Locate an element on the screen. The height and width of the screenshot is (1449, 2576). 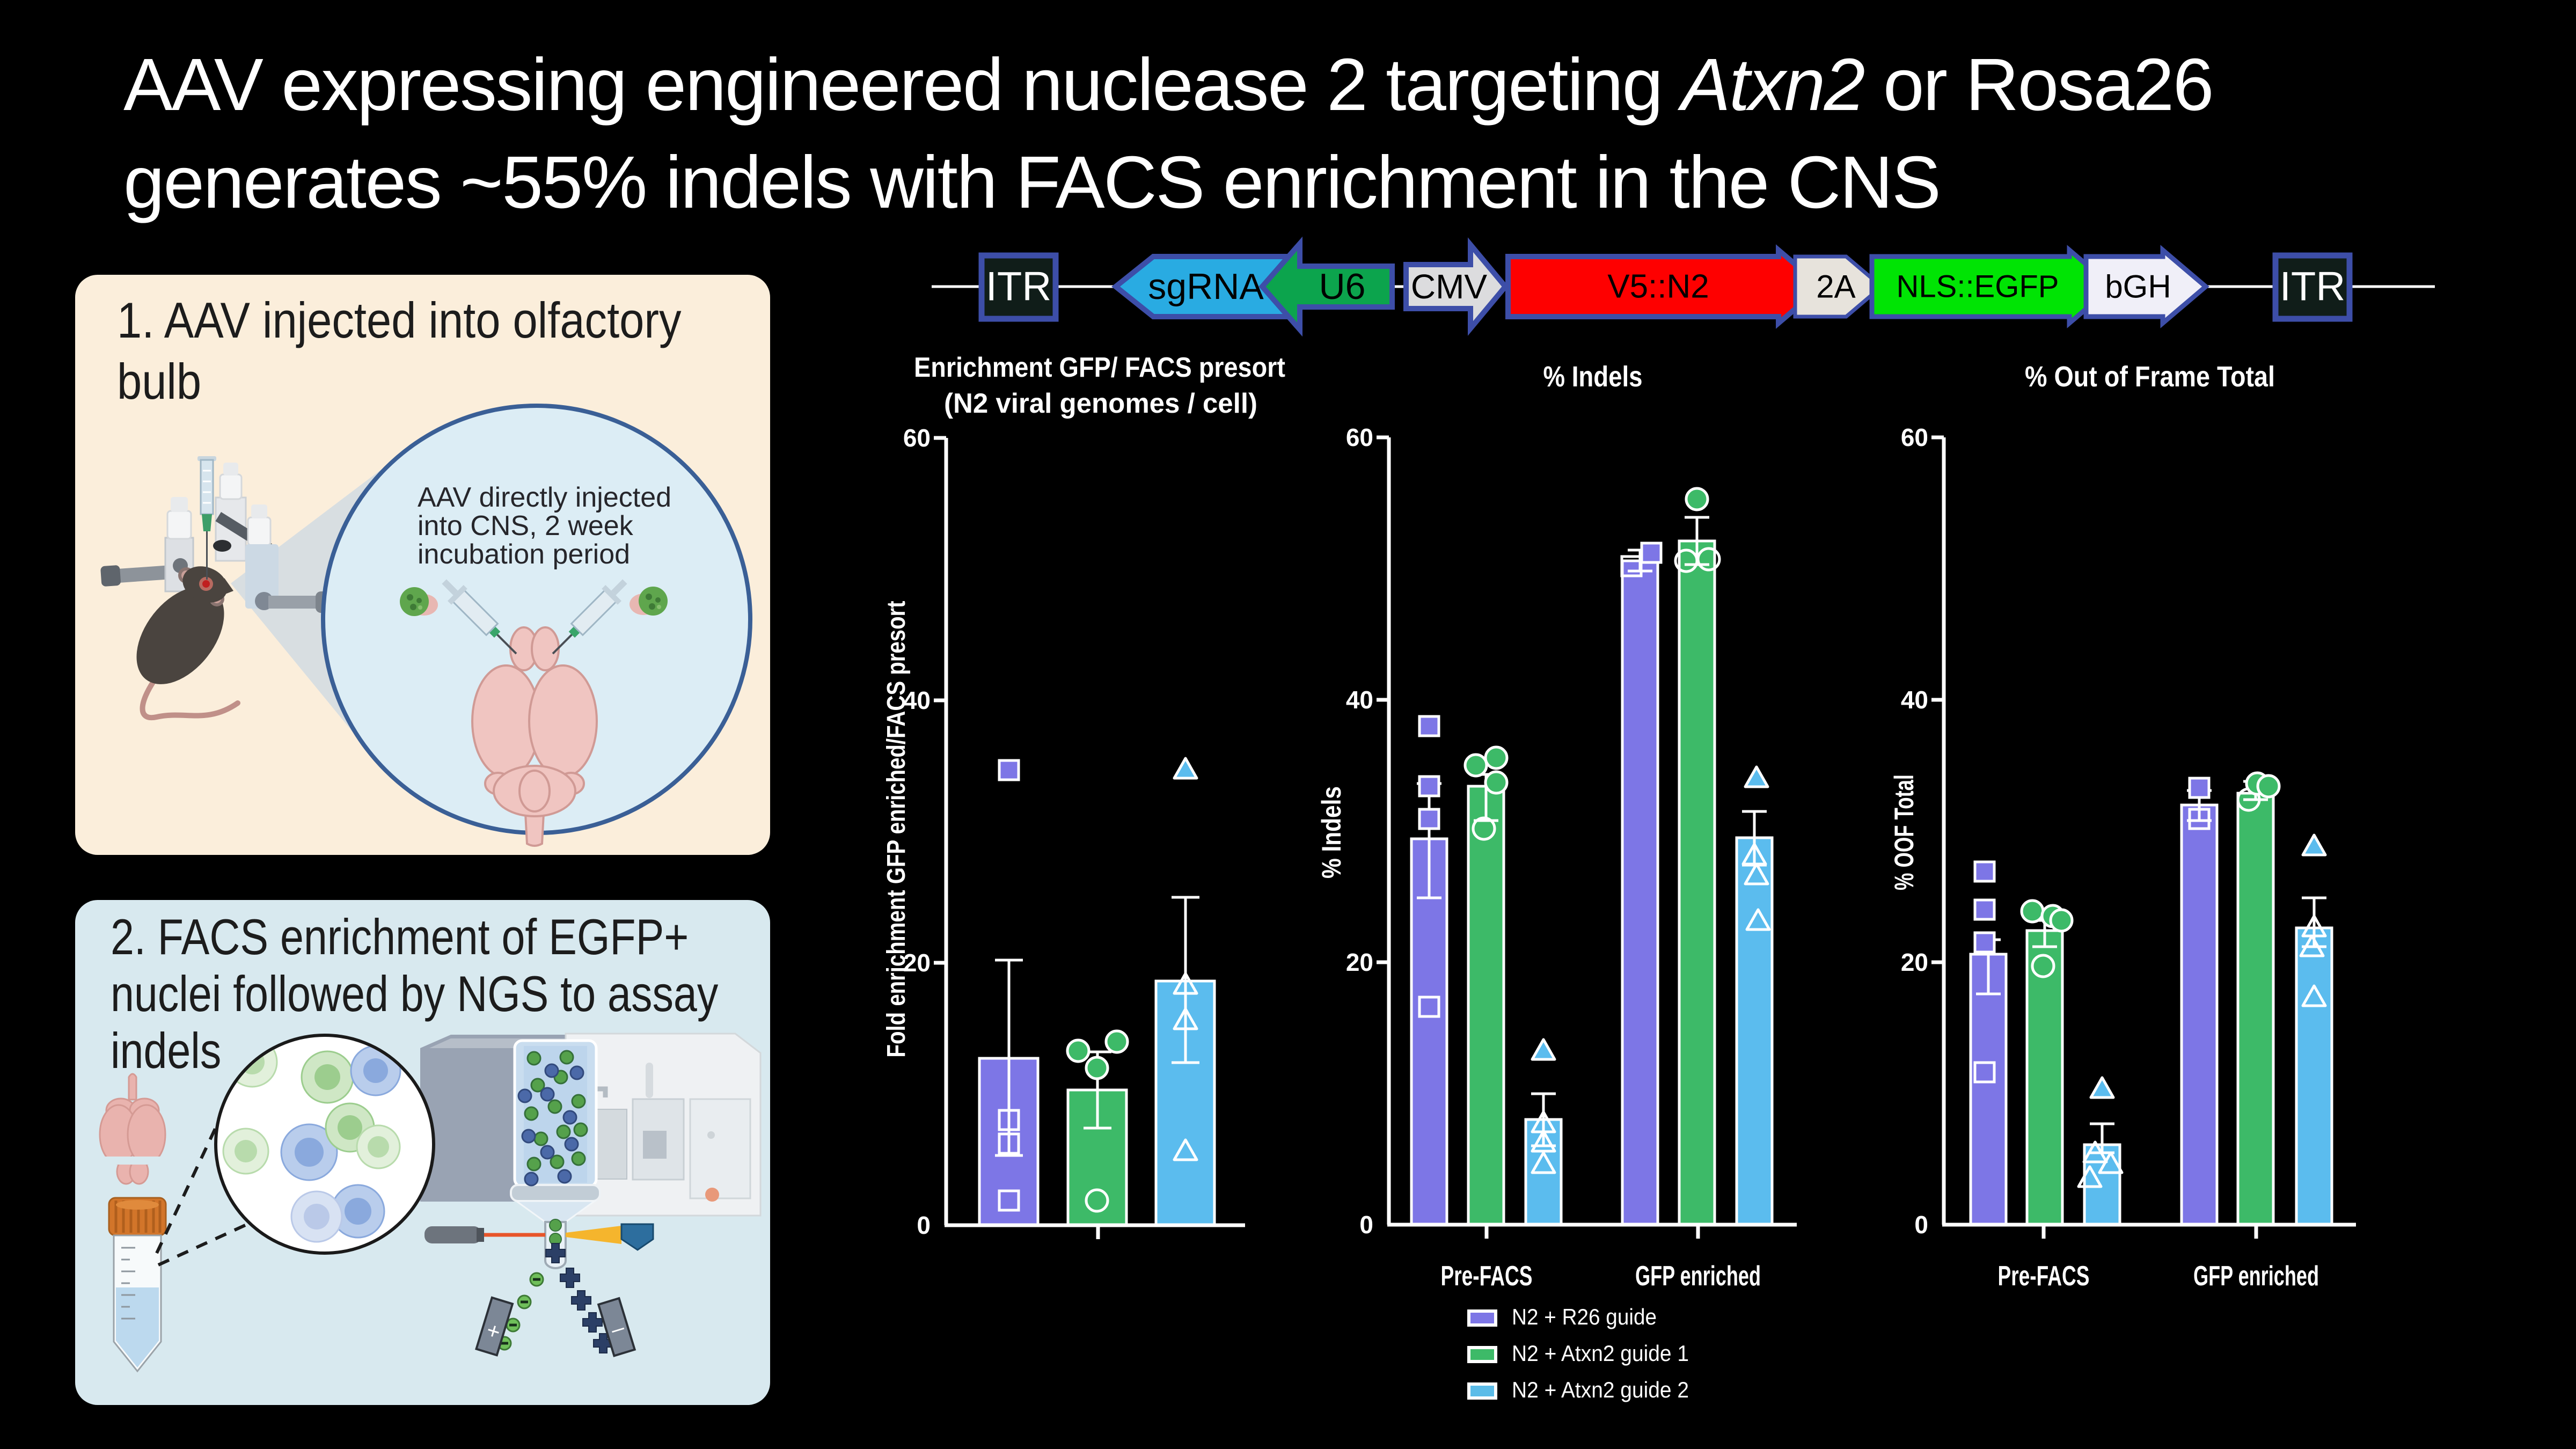
svg-text: U6 is located at coordinates (1342, 286).